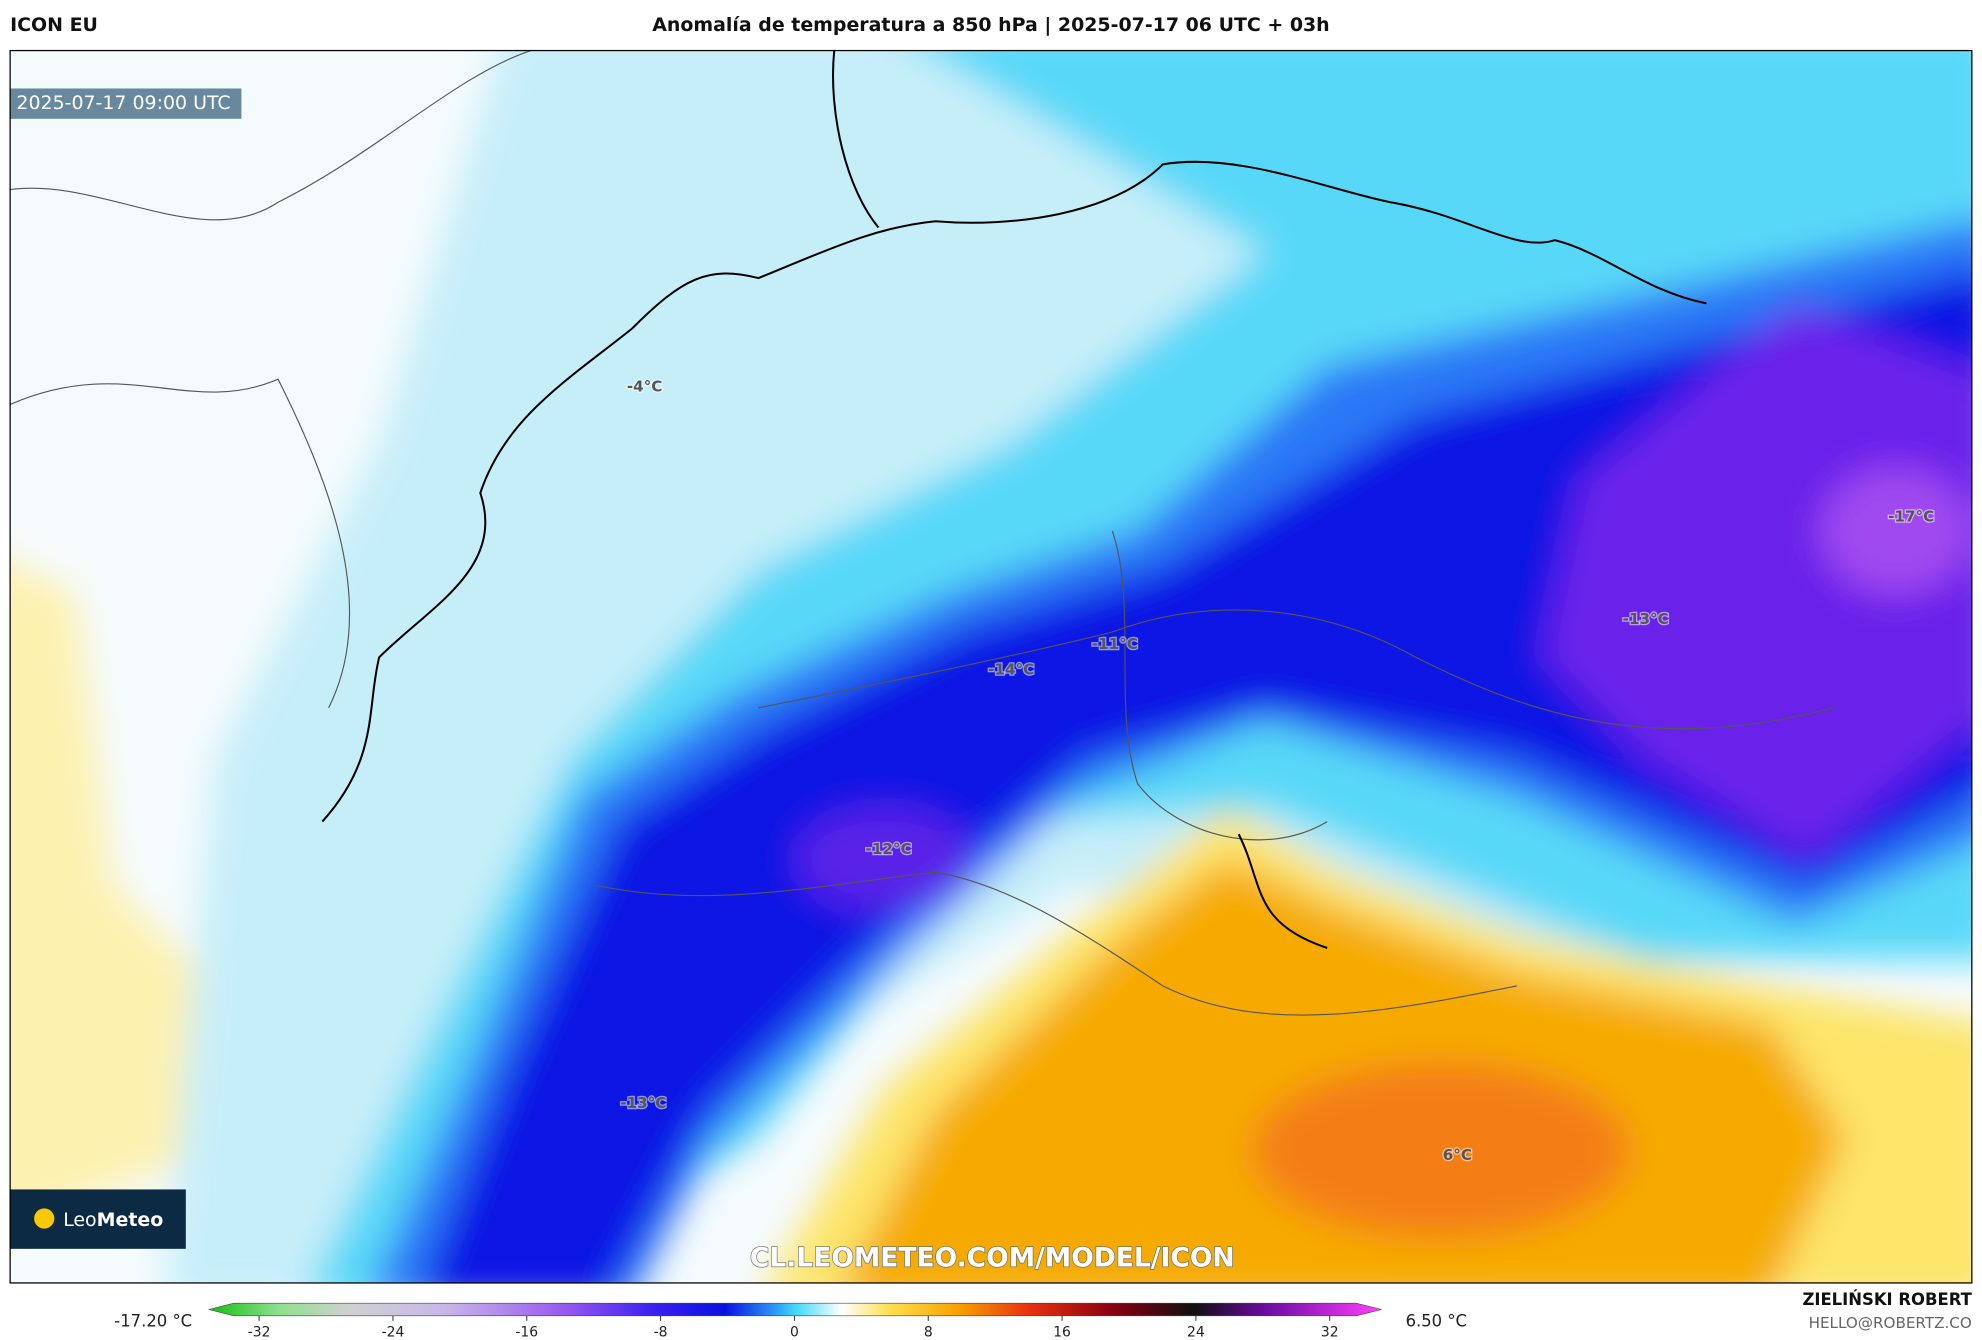 The width and height of the screenshot is (1982, 1340). What do you see at coordinates (79, 1219) in the screenshot?
I see `logo-first: Leo` at bounding box center [79, 1219].